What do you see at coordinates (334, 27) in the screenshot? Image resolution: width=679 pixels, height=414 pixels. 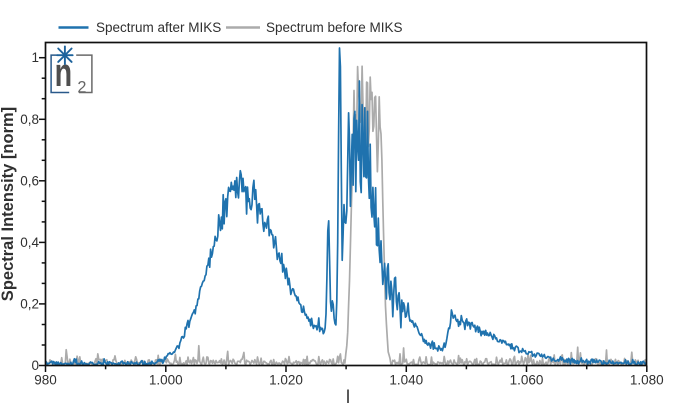 I see `svg-text: Spectrum before MIKS` at bounding box center [334, 27].